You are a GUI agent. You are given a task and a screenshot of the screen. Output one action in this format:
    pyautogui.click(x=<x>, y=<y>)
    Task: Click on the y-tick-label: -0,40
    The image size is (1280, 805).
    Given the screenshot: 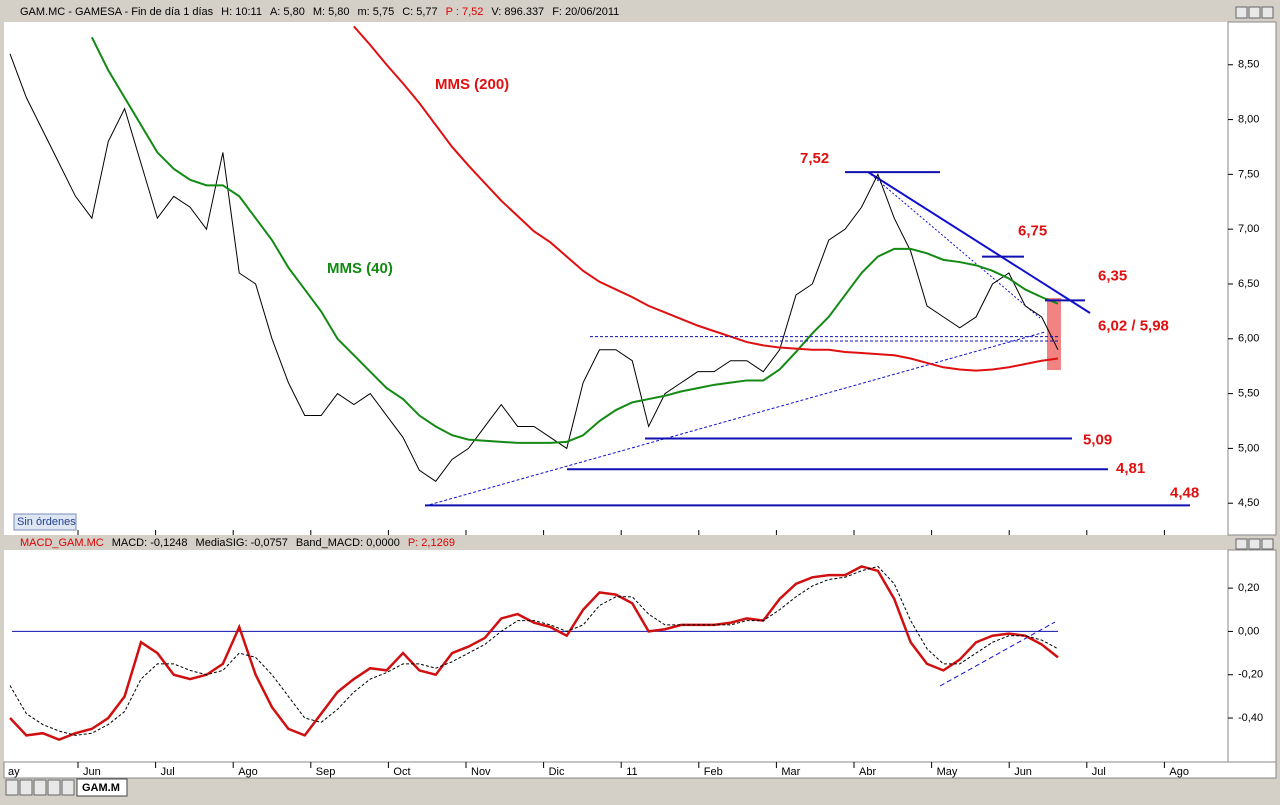 What is the action you would take?
    pyautogui.click(x=1250, y=718)
    